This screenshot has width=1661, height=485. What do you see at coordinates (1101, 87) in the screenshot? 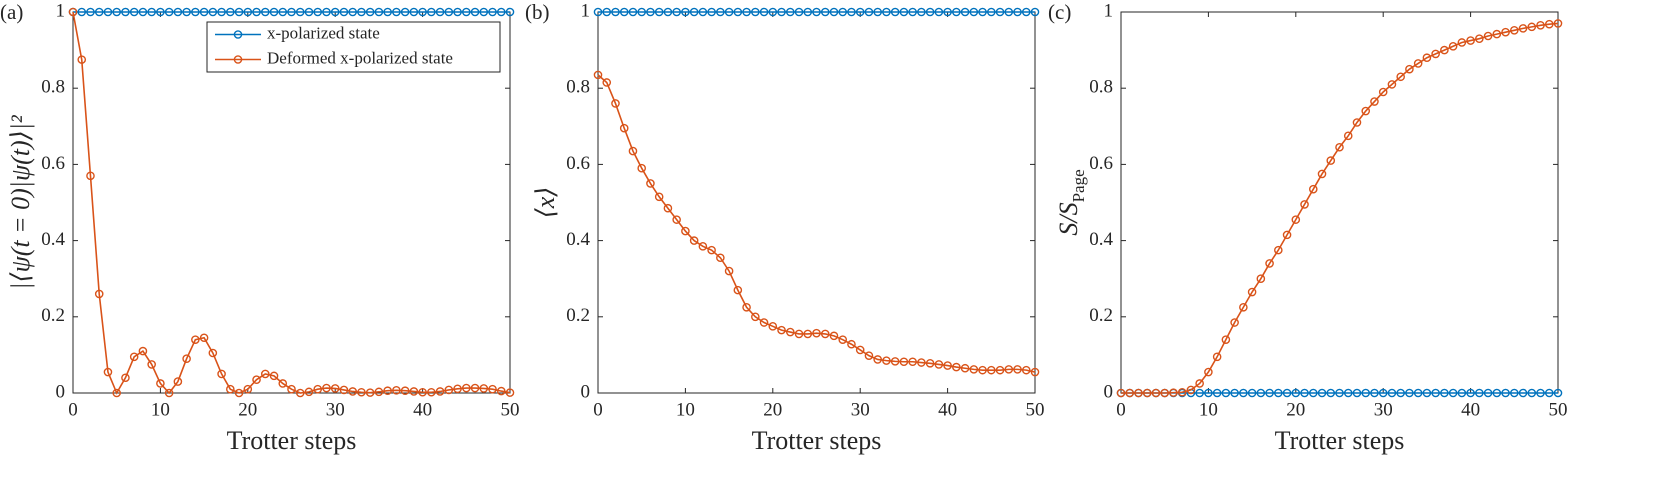
I see `y-tick-label: 0.8` at bounding box center [1101, 87].